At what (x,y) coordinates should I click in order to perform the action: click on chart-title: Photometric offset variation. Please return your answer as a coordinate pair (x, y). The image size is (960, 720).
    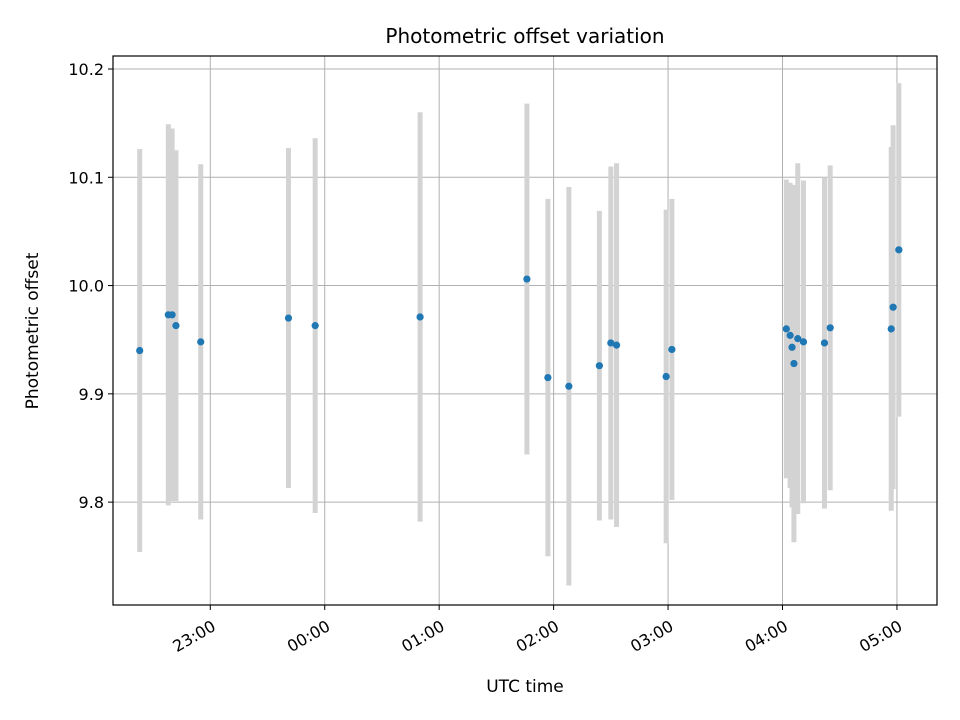
    Looking at the image, I should click on (524, 36).